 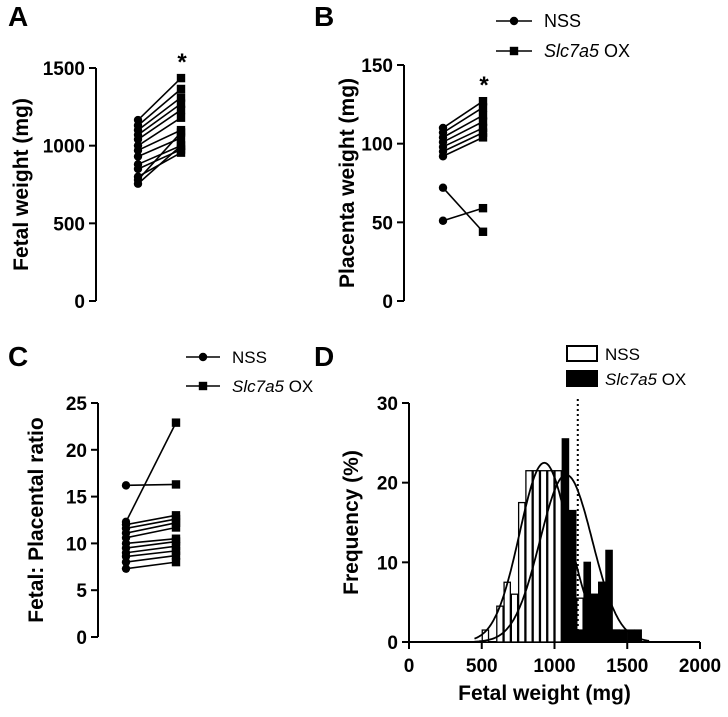 I want to click on legend-top: NSS Slc7a5 OX, so click(x=563, y=36).